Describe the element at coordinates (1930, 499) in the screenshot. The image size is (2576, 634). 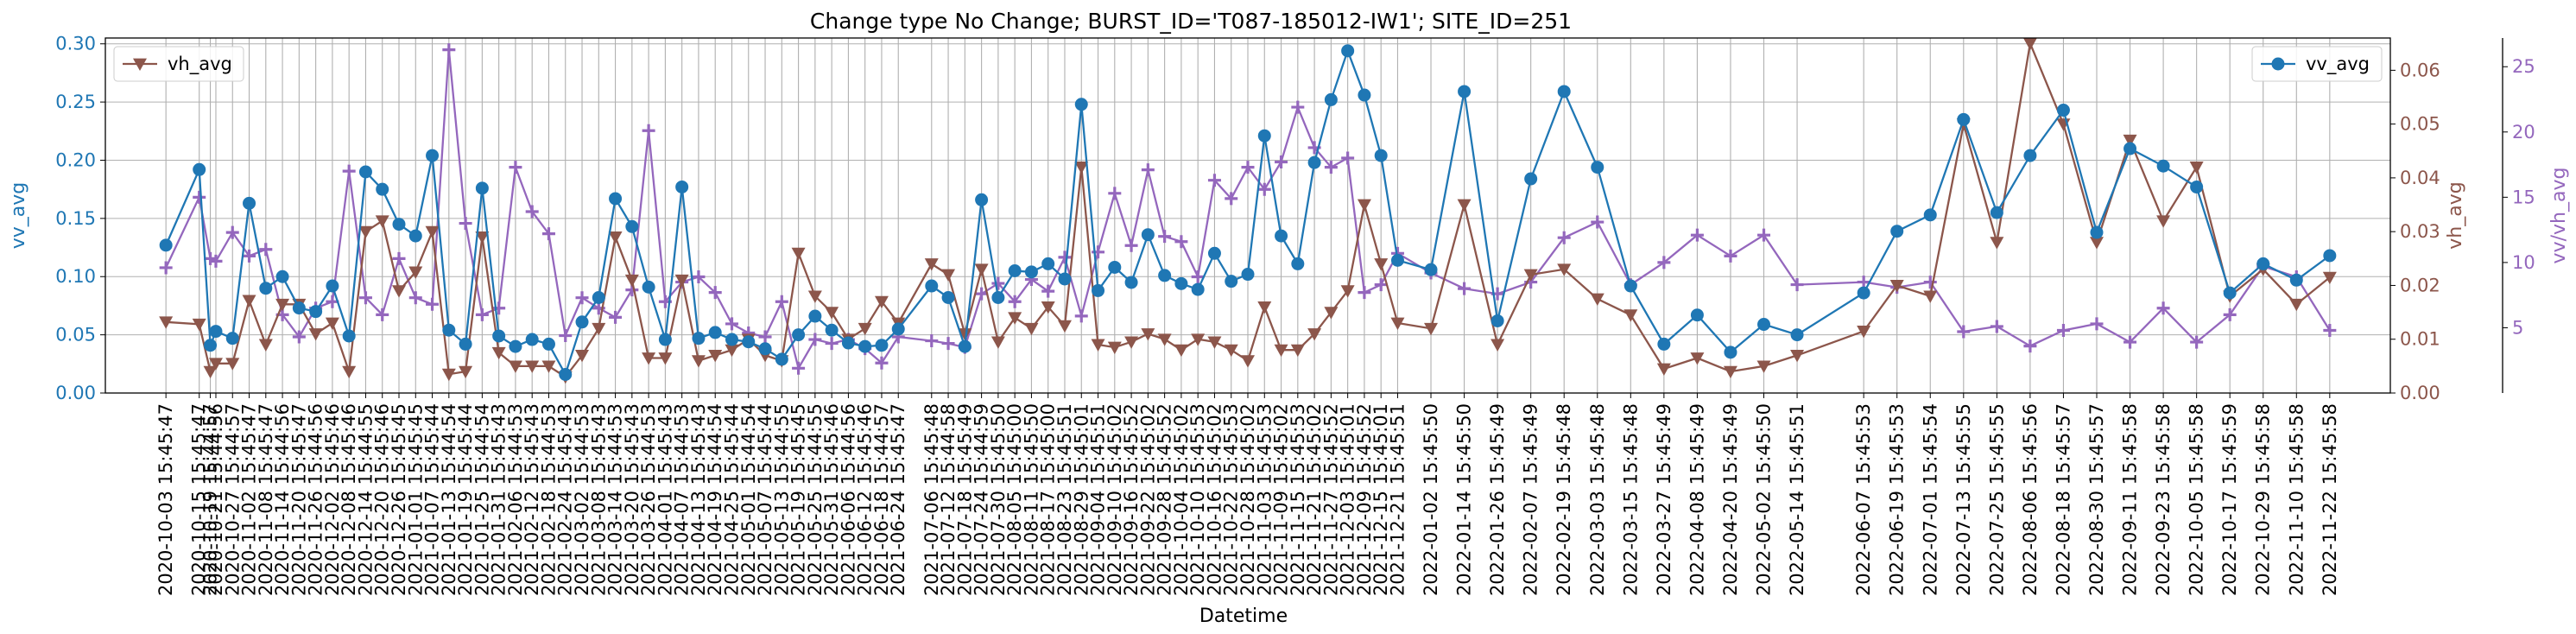
I see `x-tick-label: 2022-07-01 15:45:54` at that location.